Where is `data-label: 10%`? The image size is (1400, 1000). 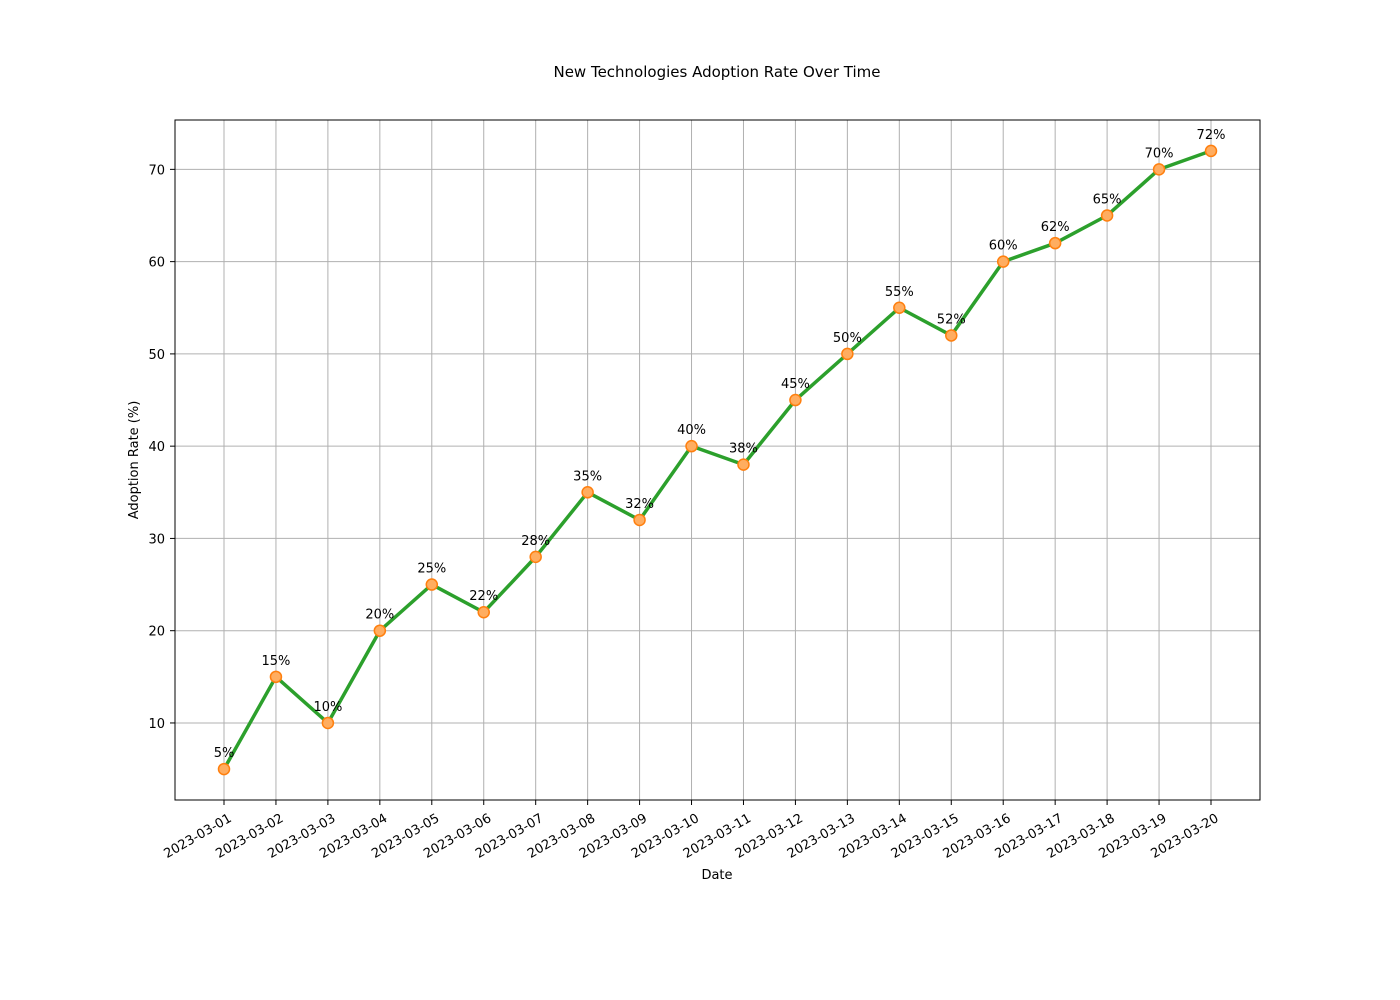 data-label: 10% is located at coordinates (327, 707).